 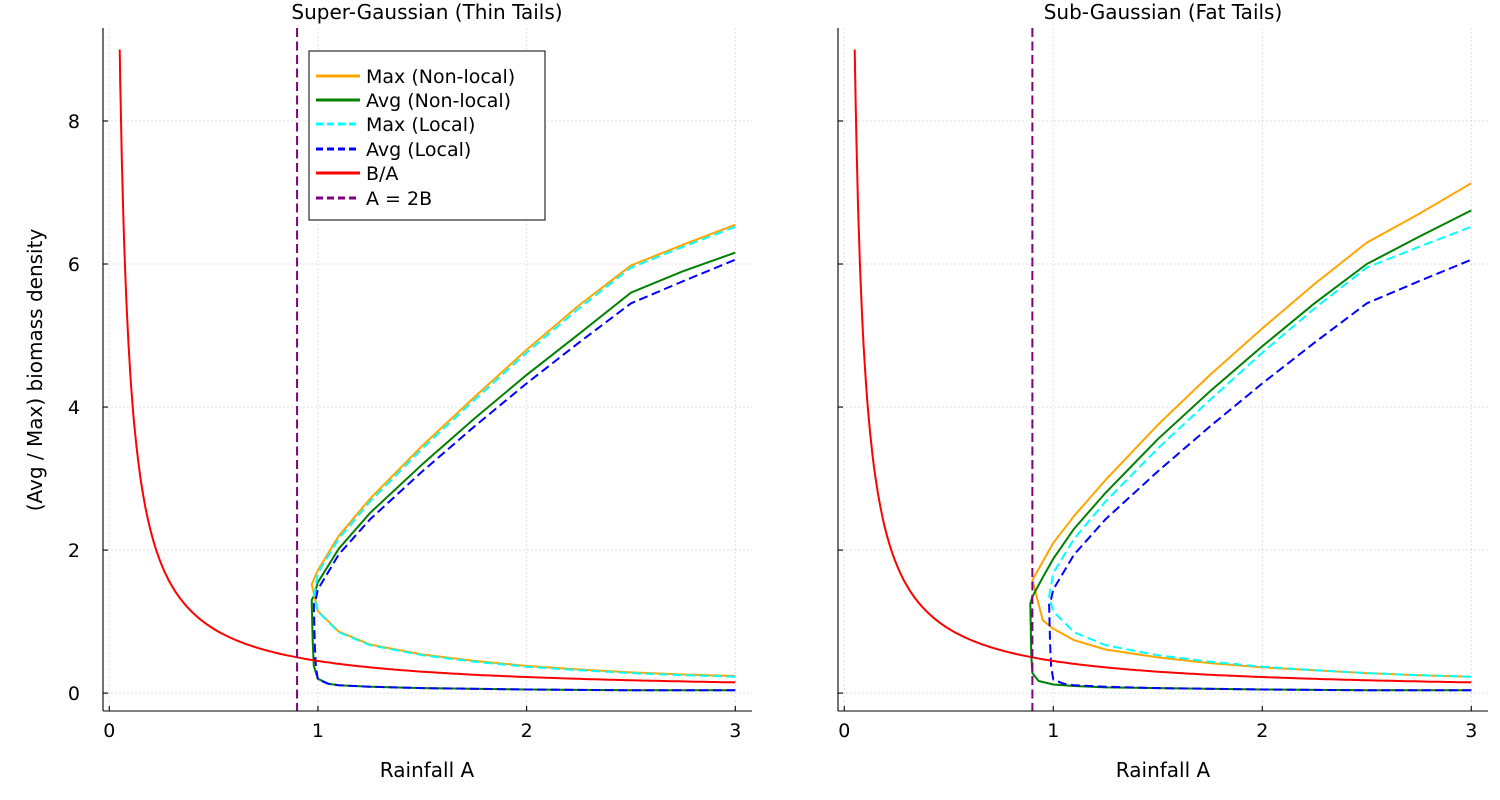 I want to click on panel-title: Super-Gaussian (Thin Tails), so click(x=426, y=12).